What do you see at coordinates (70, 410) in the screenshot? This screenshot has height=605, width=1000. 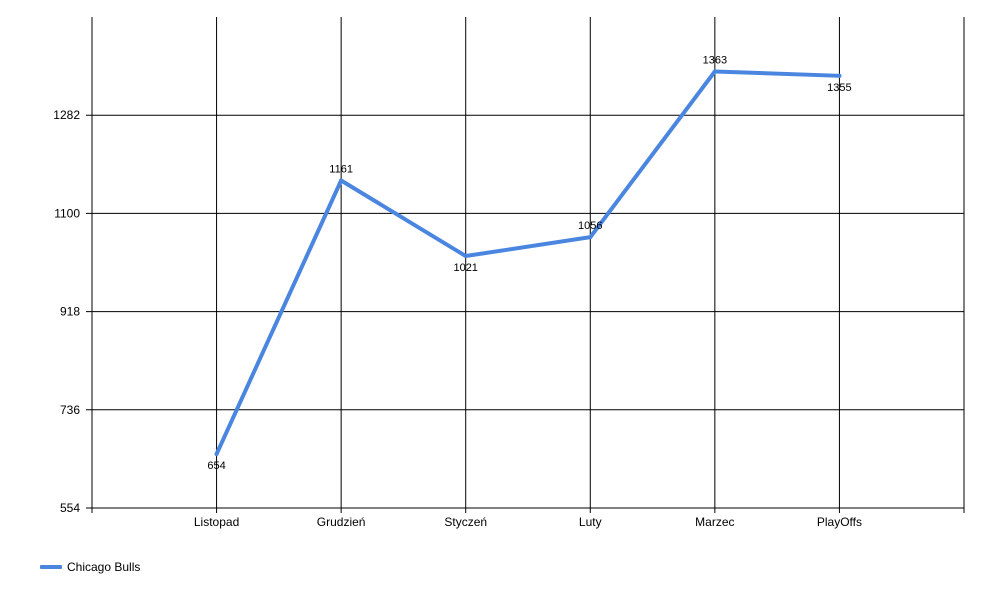 I see `y-tick-label: 736` at bounding box center [70, 410].